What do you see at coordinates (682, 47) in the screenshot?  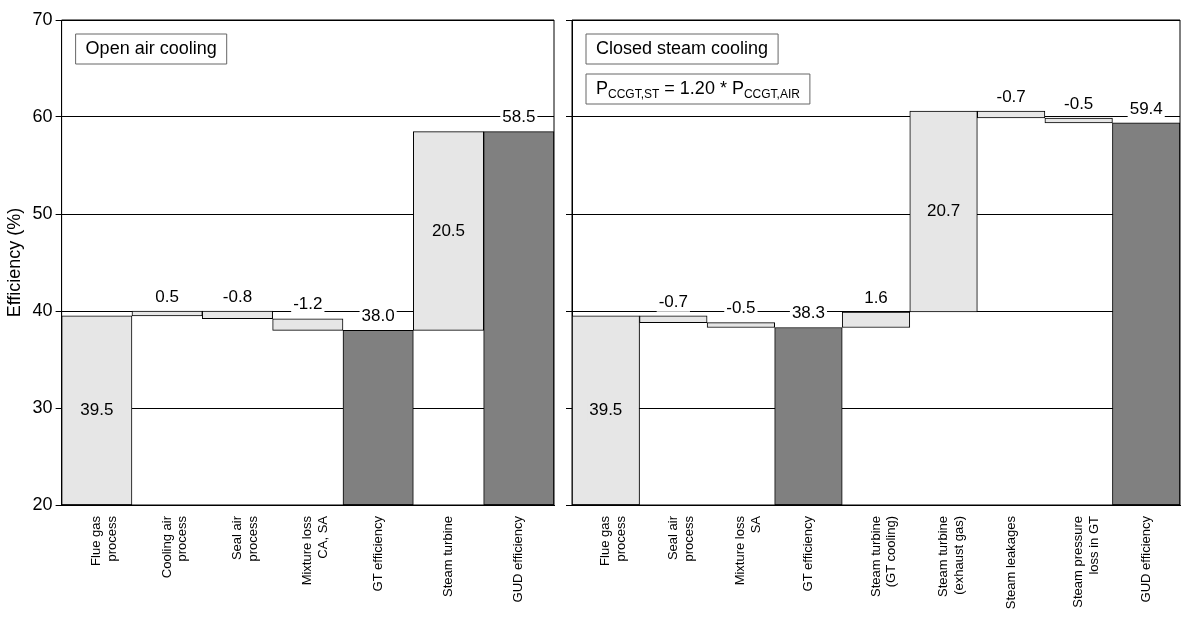 I see `annotation: Closed steam cooling` at bounding box center [682, 47].